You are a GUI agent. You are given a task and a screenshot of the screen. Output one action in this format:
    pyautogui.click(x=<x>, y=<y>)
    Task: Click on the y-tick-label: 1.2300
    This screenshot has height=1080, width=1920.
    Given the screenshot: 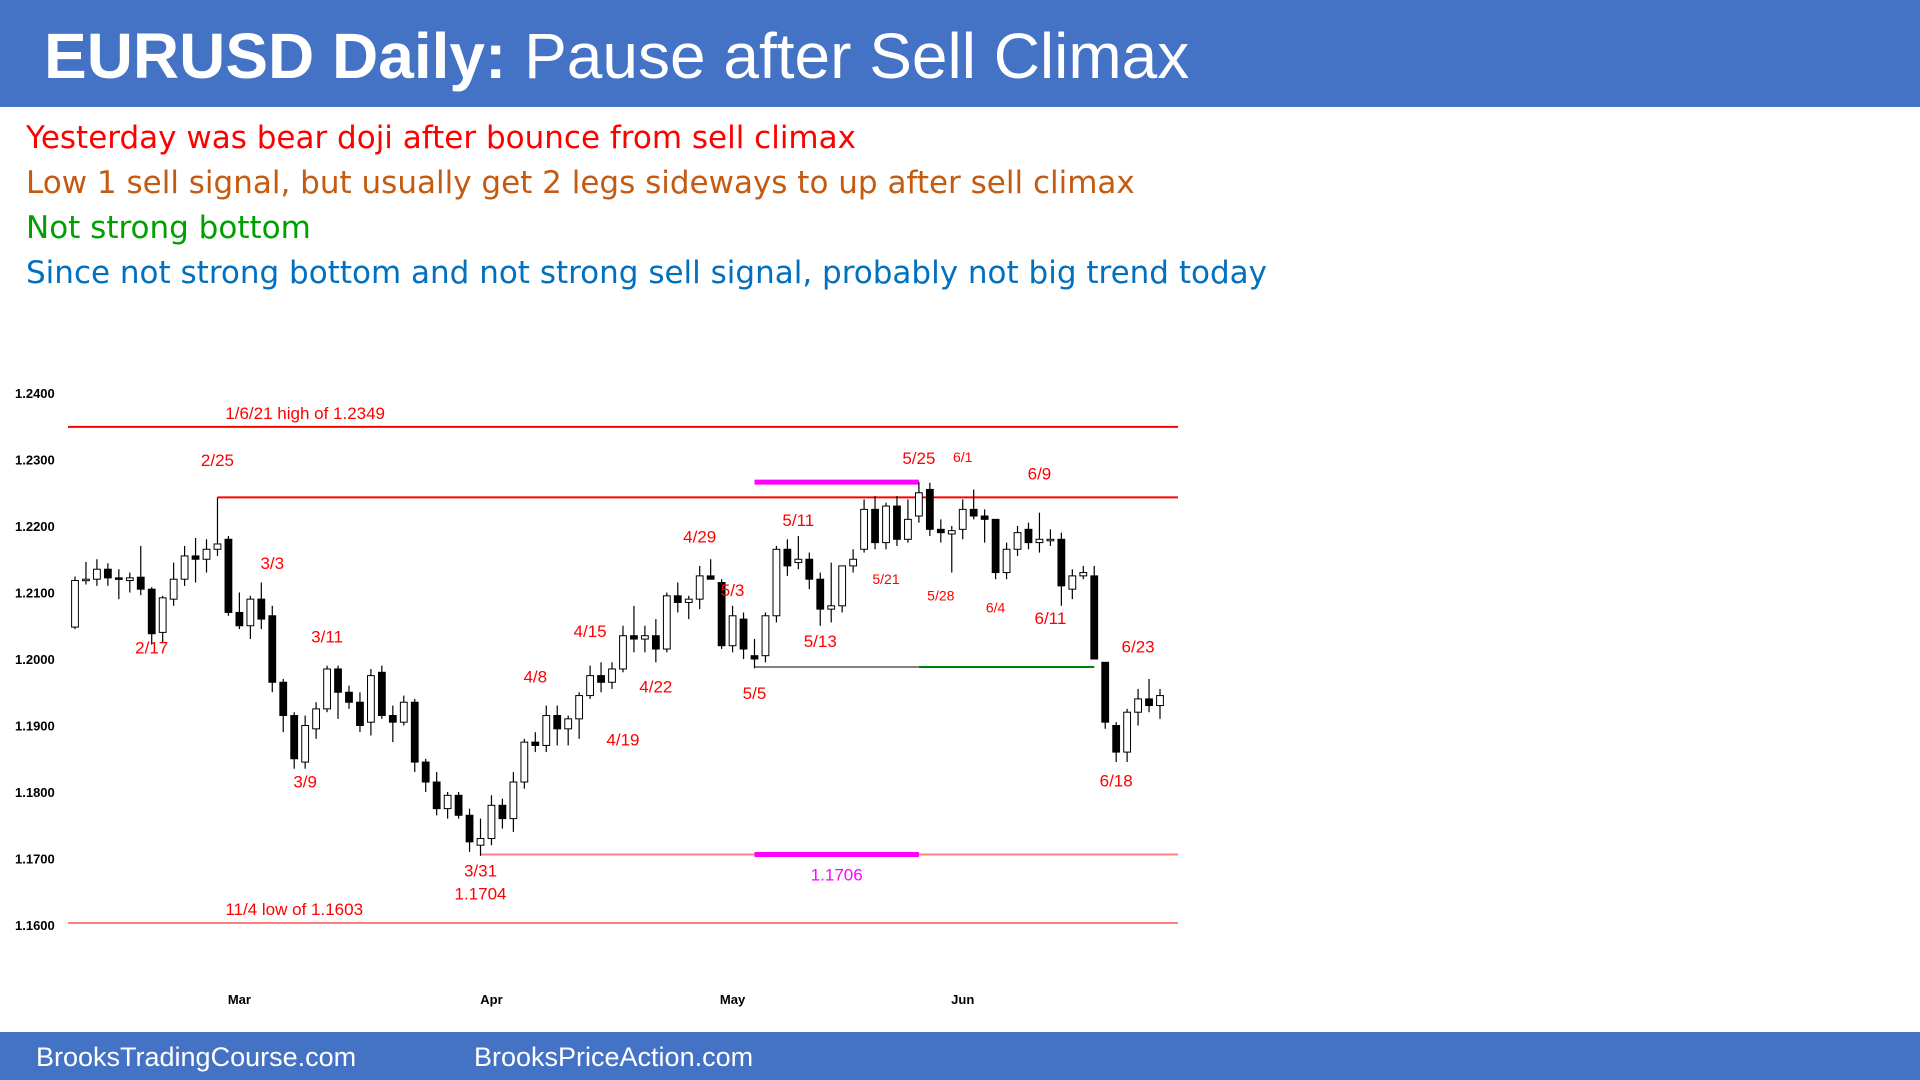 What is the action you would take?
    pyautogui.click(x=35, y=460)
    